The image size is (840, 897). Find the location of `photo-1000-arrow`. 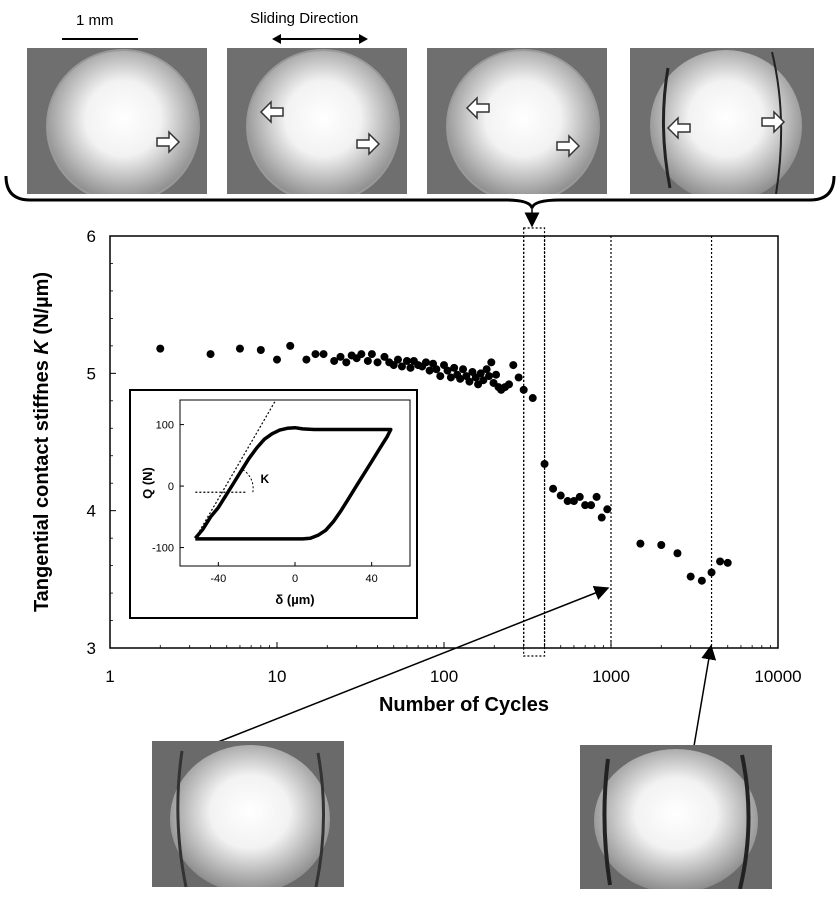

photo-1000-arrow is located at coordinates (413, 664).